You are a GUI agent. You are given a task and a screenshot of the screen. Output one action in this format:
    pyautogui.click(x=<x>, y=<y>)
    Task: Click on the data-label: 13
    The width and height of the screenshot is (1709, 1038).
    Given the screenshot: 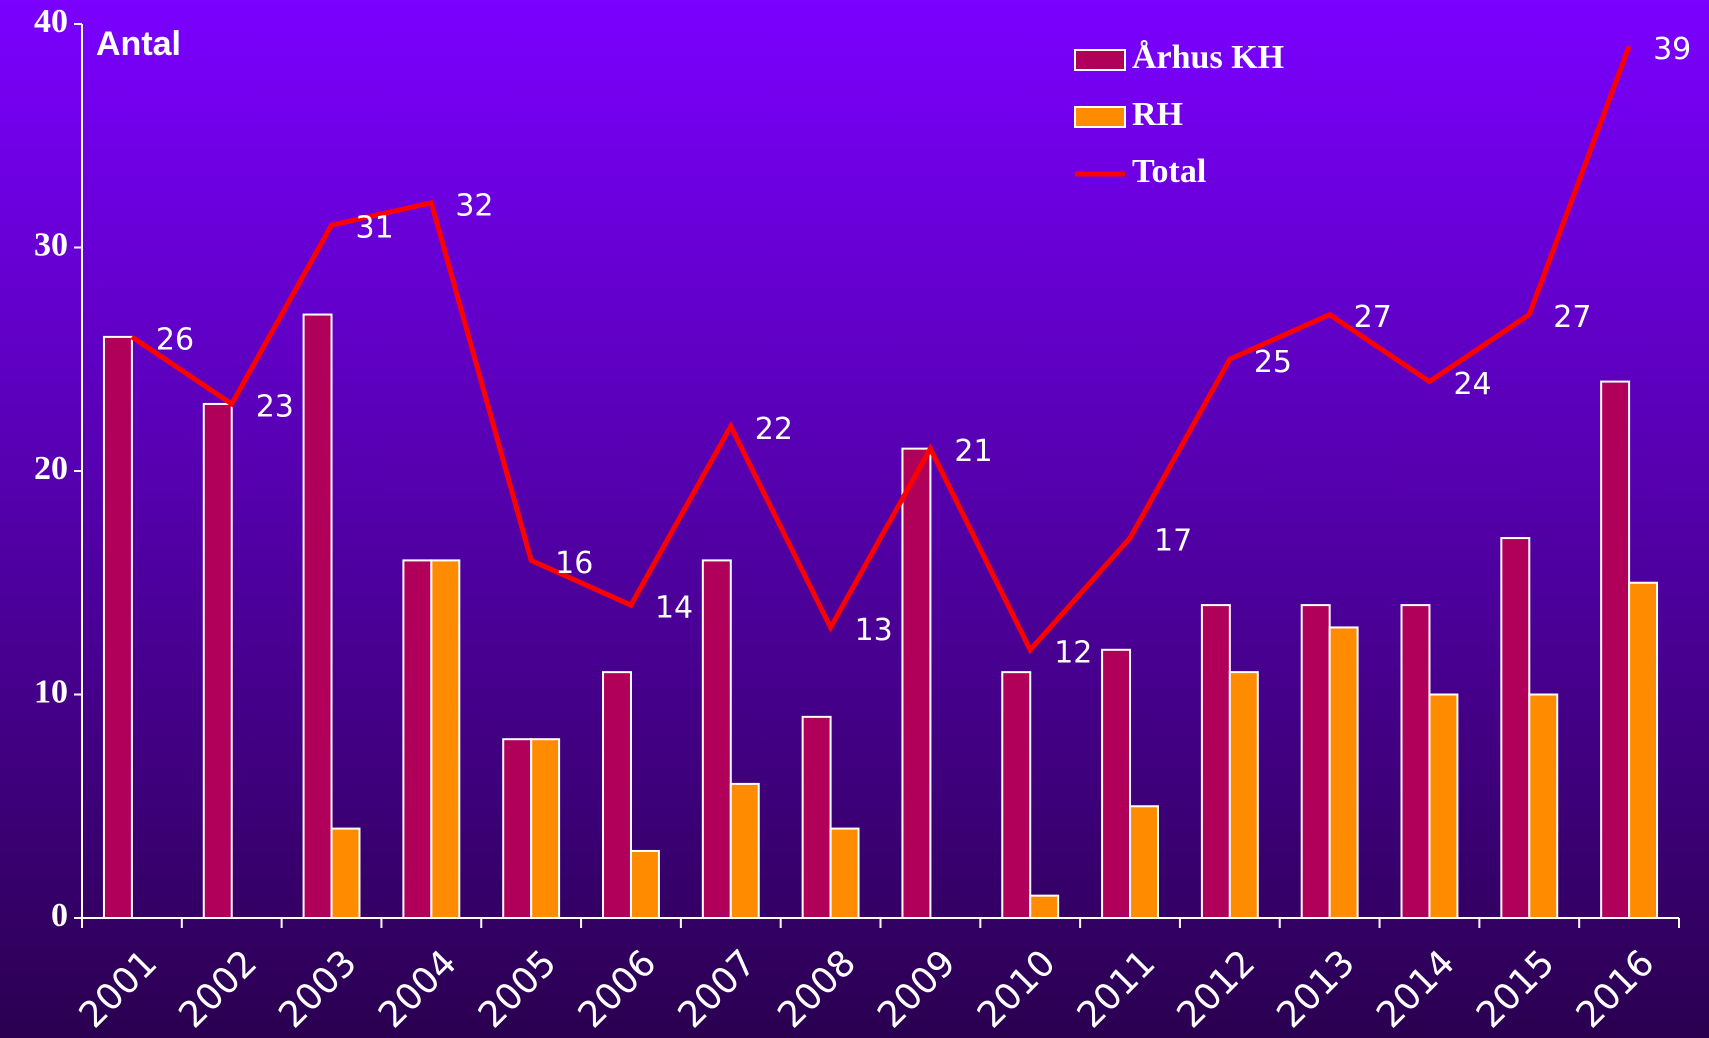 What is the action you would take?
    pyautogui.click(x=874, y=630)
    